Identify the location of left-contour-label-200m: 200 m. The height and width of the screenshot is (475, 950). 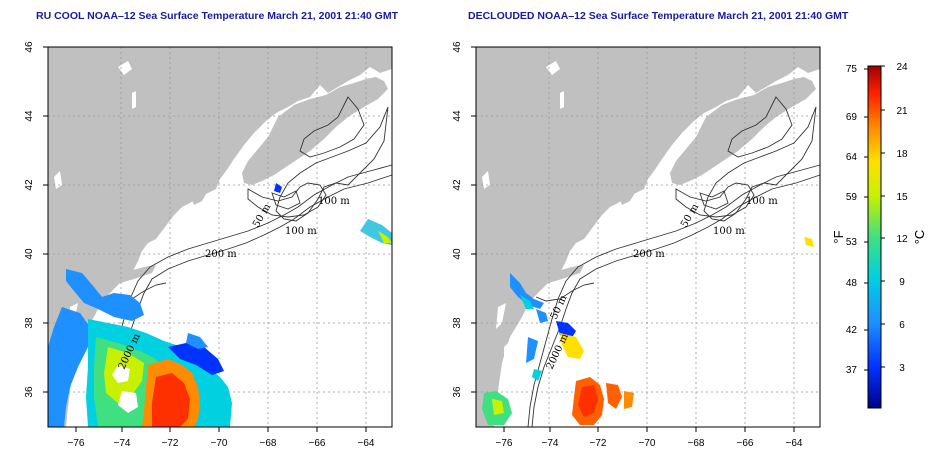
(221, 254).